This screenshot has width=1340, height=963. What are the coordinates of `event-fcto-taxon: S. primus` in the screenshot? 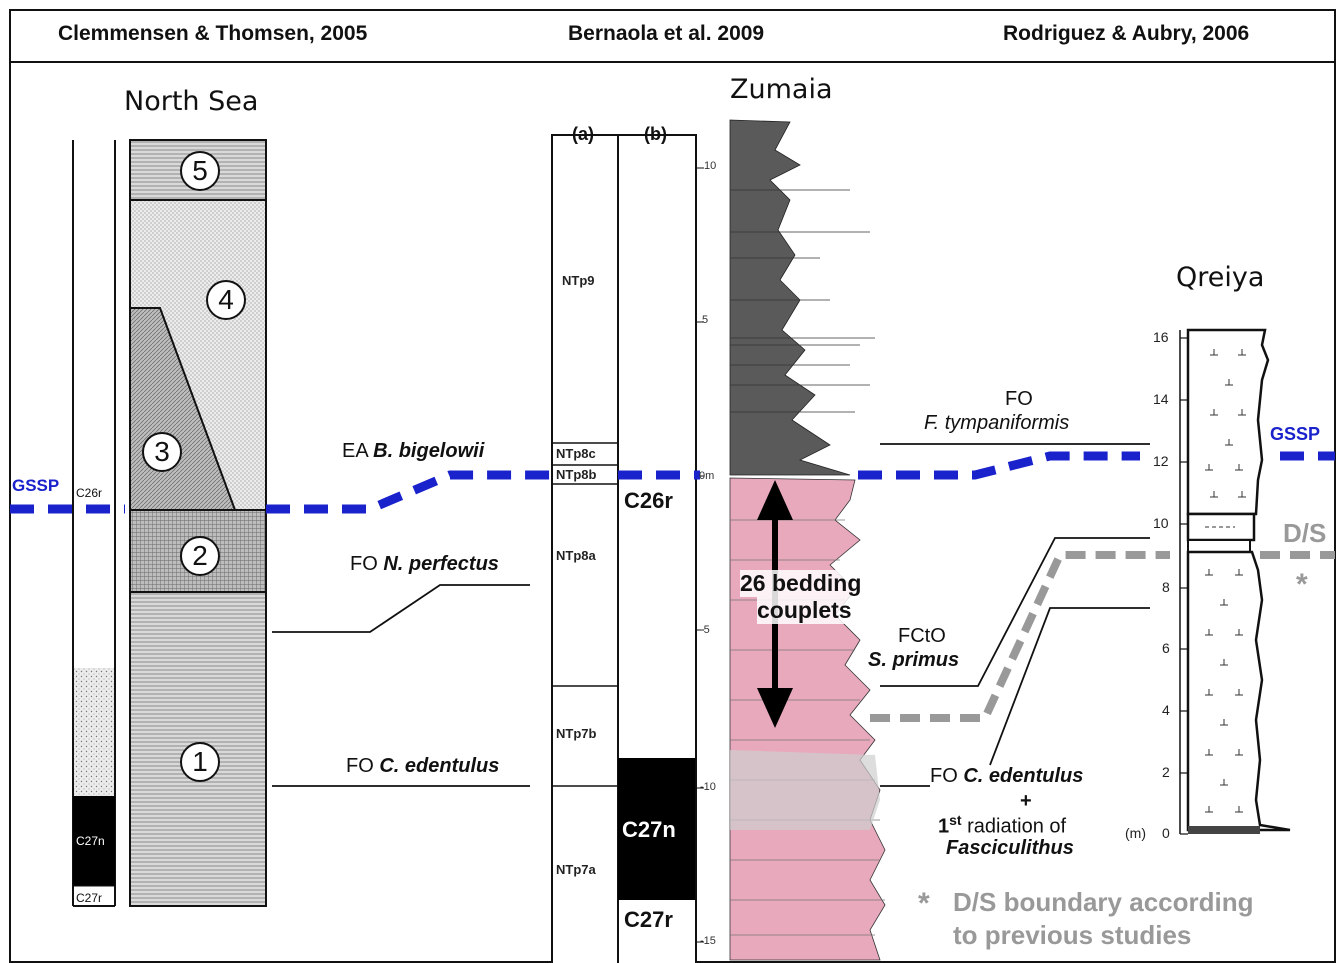 It's located at (914, 660).